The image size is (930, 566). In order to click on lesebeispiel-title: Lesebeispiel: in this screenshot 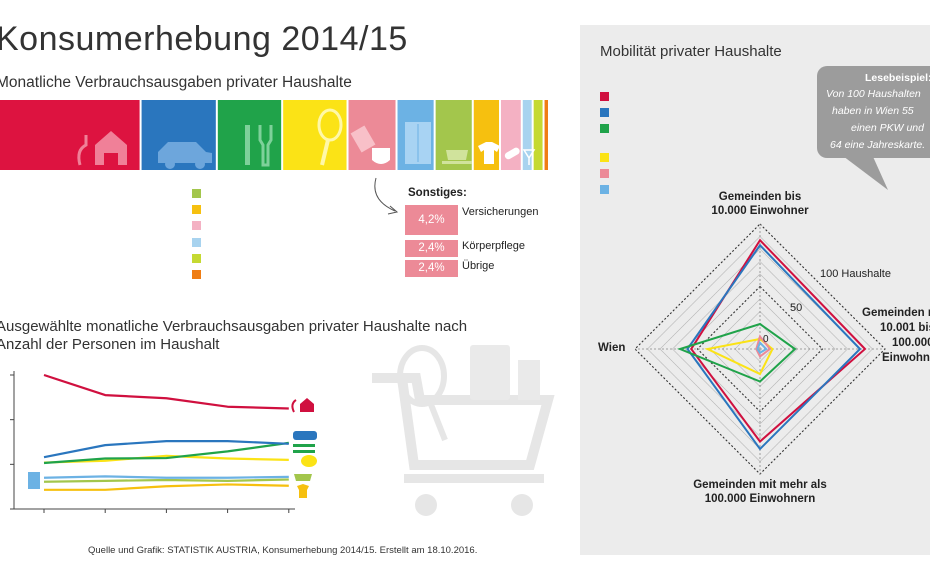, I will do `click(897, 78)`.